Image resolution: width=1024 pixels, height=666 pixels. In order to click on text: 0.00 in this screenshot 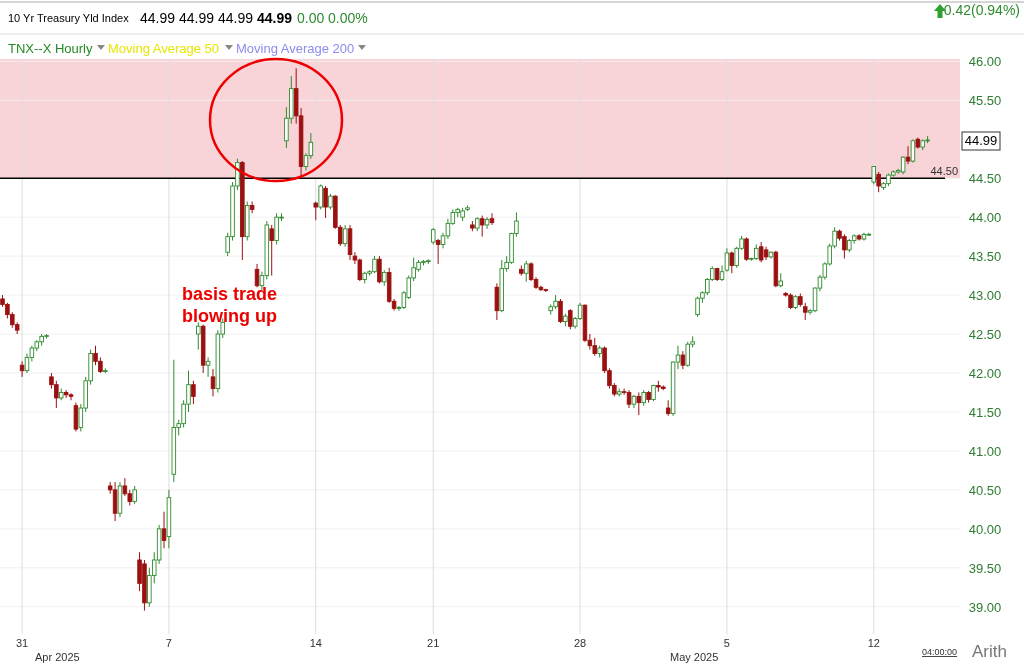, I will do `click(311, 18)`.